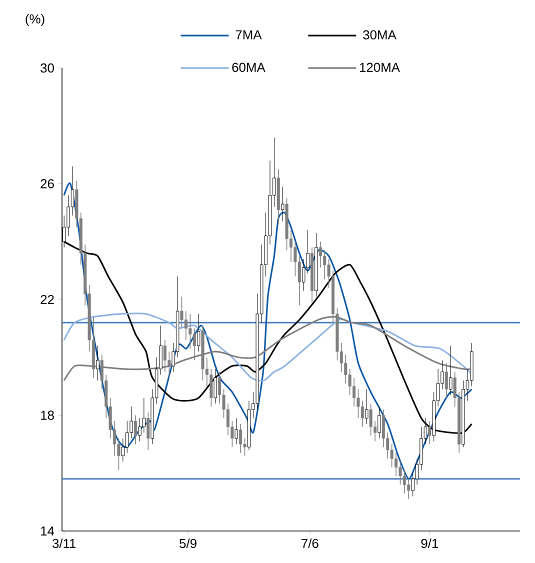 This screenshot has height=563, width=535. What do you see at coordinates (429, 543) in the screenshot?
I see `x-tick-label: 9/1` at bounding box center [429, 543].